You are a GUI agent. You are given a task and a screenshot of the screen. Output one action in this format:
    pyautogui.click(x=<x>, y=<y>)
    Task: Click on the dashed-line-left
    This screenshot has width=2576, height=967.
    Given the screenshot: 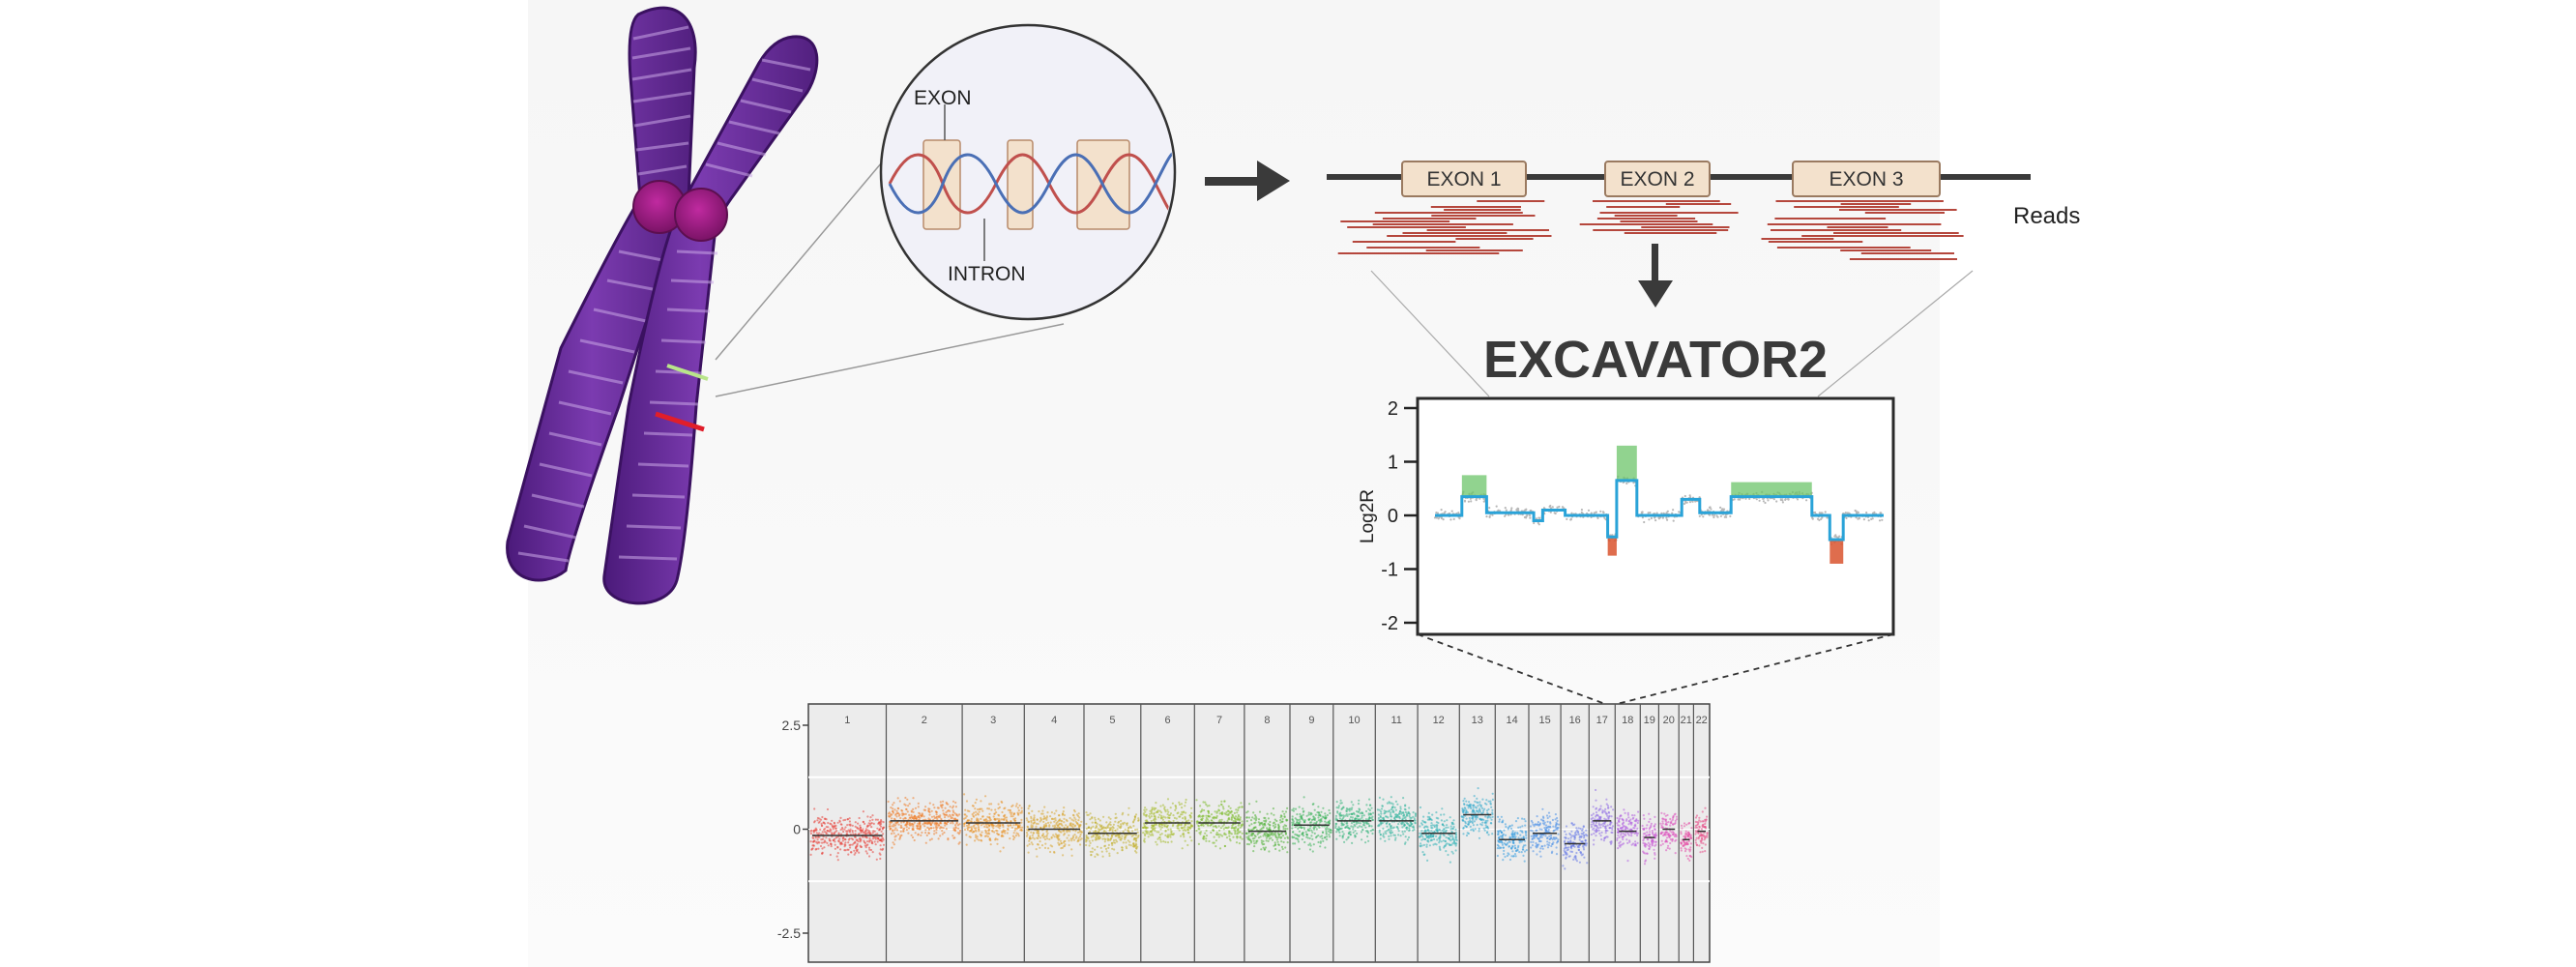 What is the action you would take?
    pyautogui.click(x=1511, y=669)
    